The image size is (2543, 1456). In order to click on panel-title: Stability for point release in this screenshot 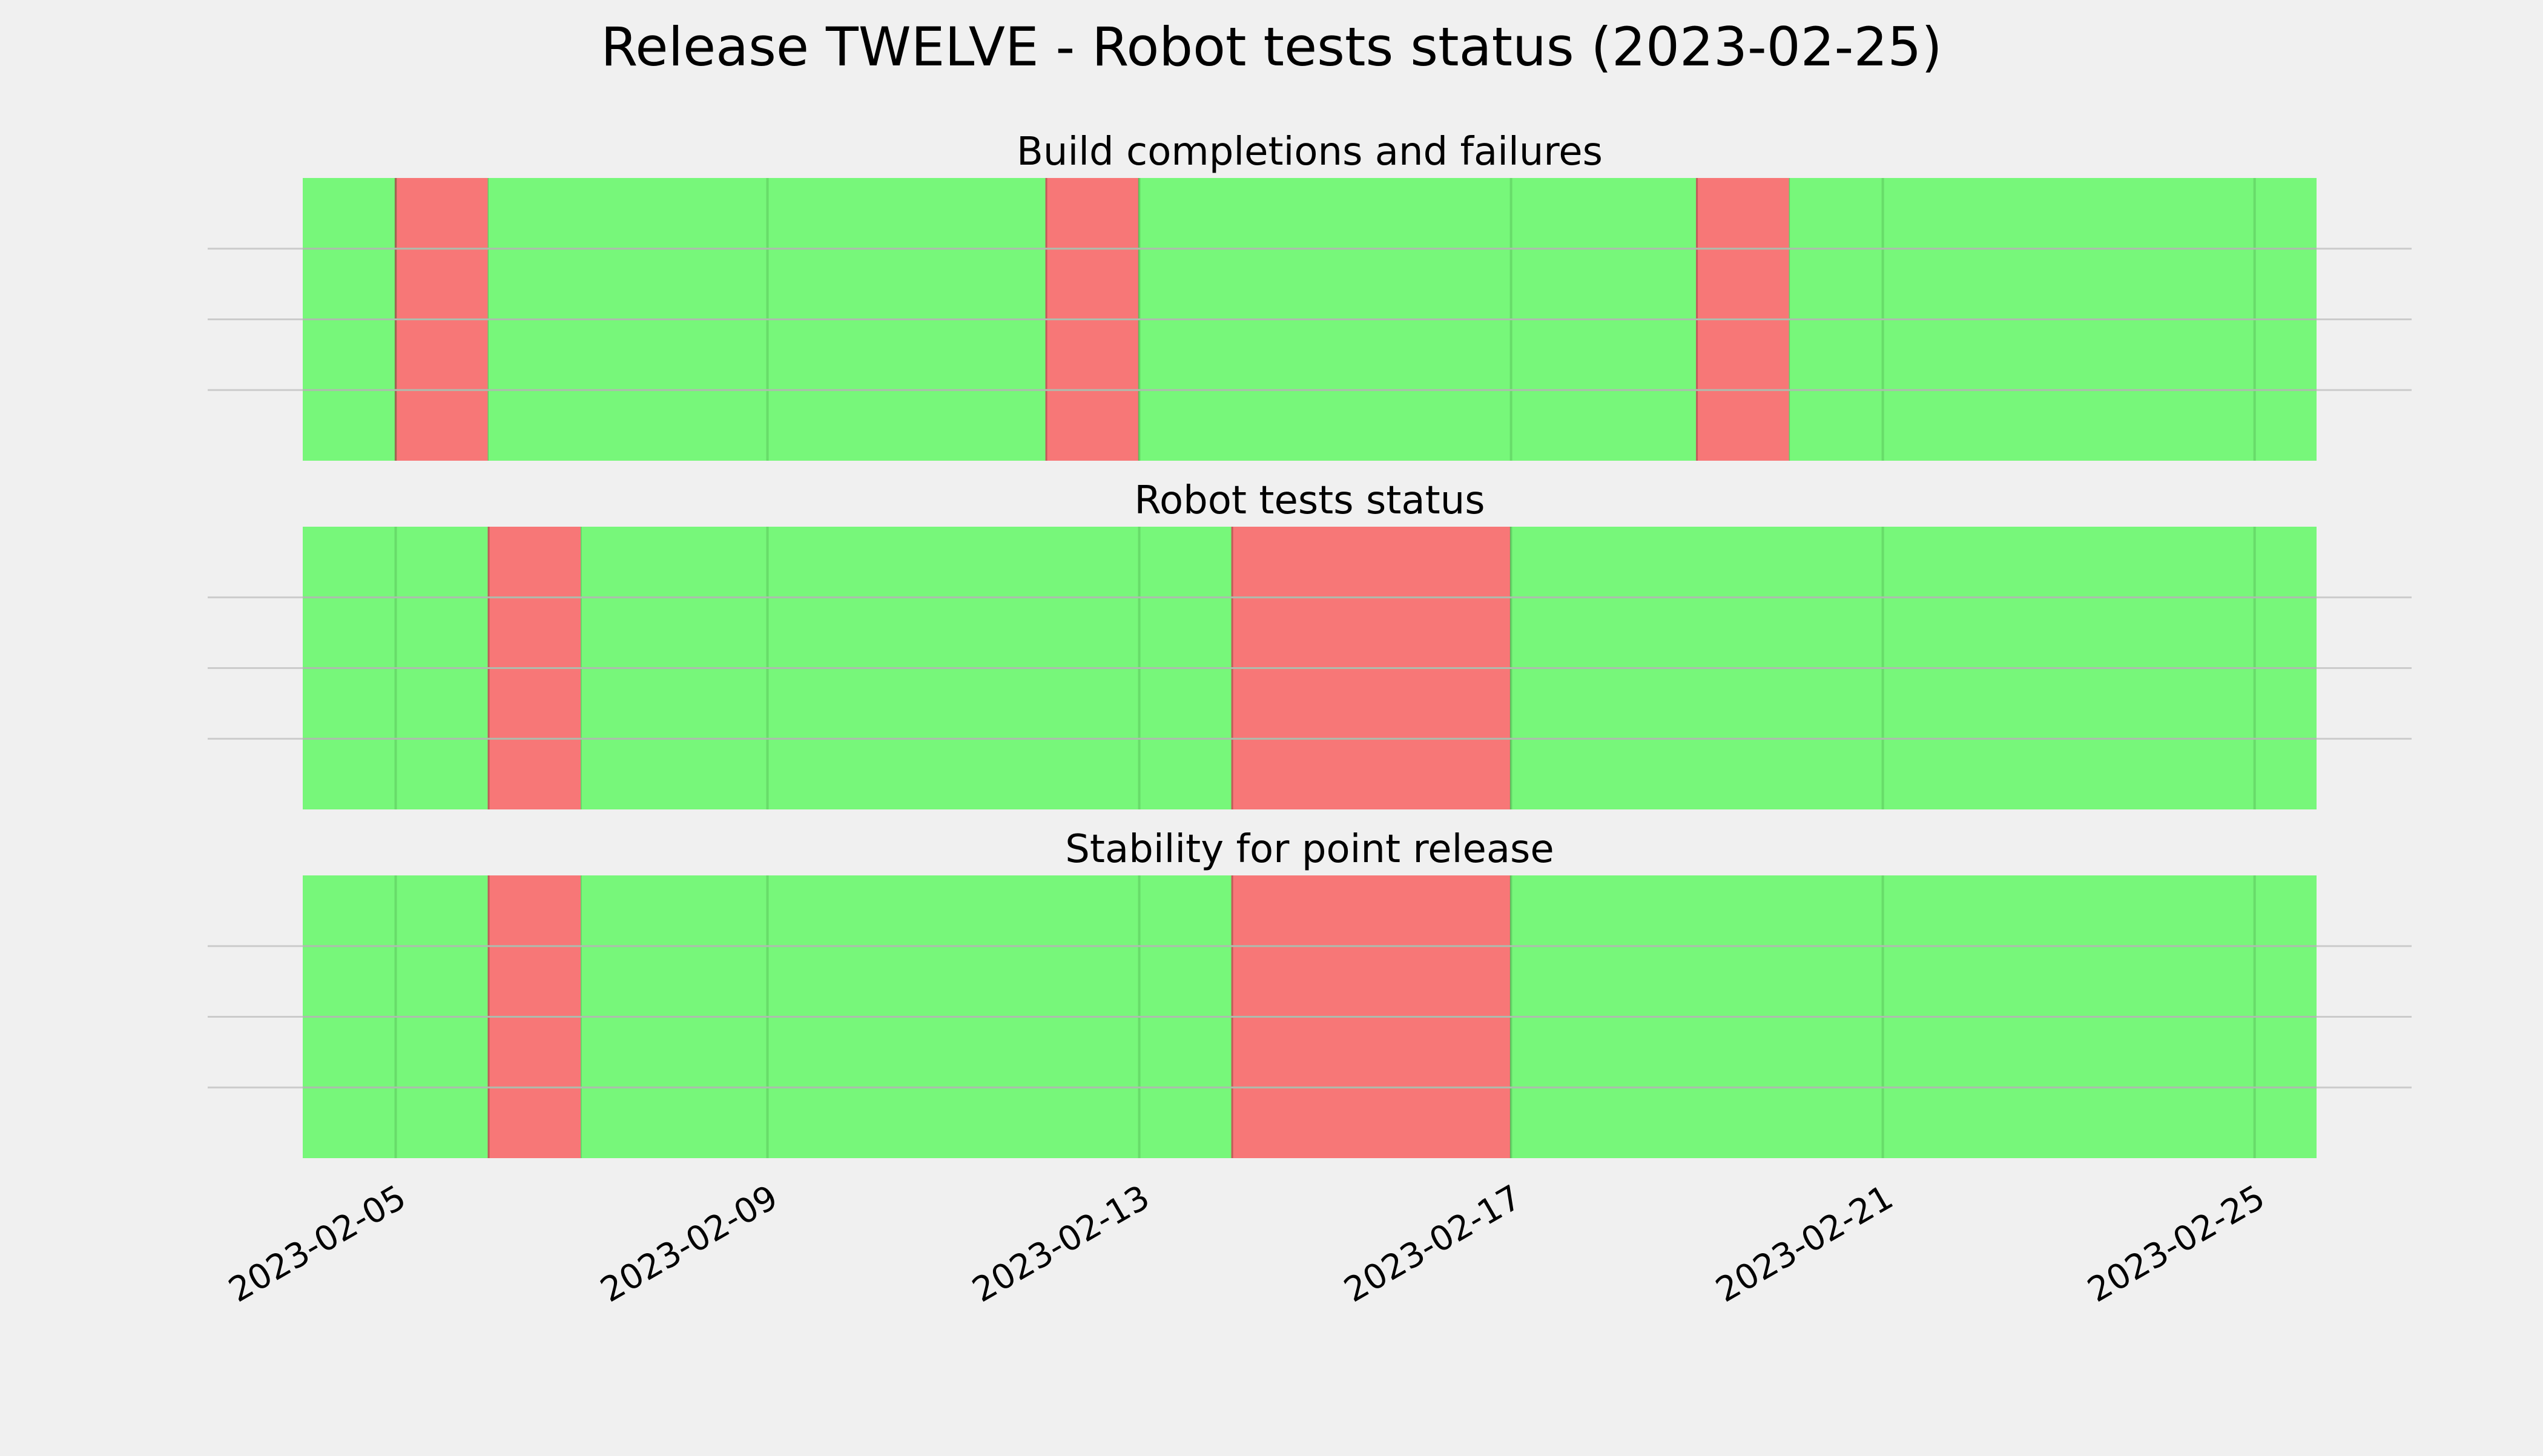, I will do `click(1309, 849)`.